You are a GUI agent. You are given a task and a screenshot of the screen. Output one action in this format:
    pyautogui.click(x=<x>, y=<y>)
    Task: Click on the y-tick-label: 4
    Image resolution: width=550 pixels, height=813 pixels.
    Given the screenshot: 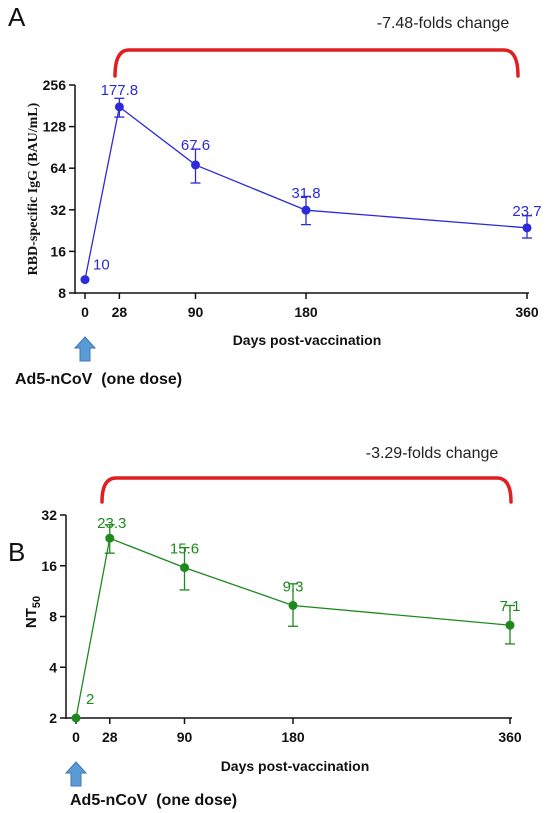 What is the action you would take?
    pyautogui.click(x=53, y=667)
    